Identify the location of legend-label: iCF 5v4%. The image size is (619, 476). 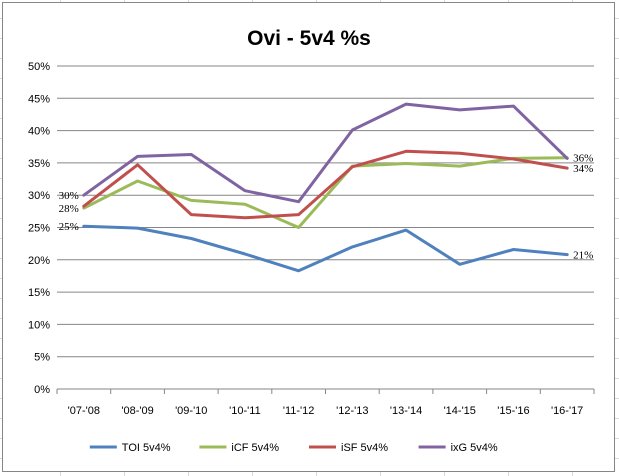
(255, 448).